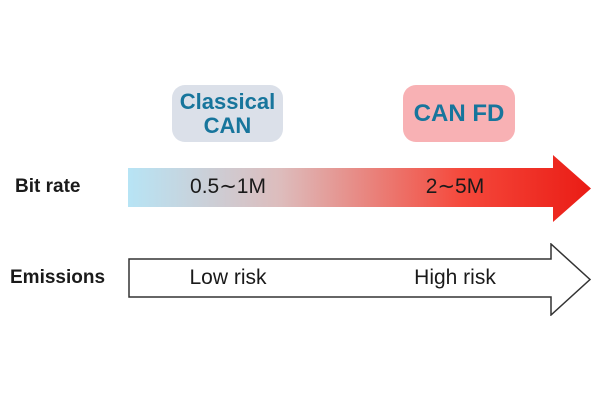 This screenshot has width=600, height=400. I want to click on emissions-can-fd-value: High risk, so click(455, 277).